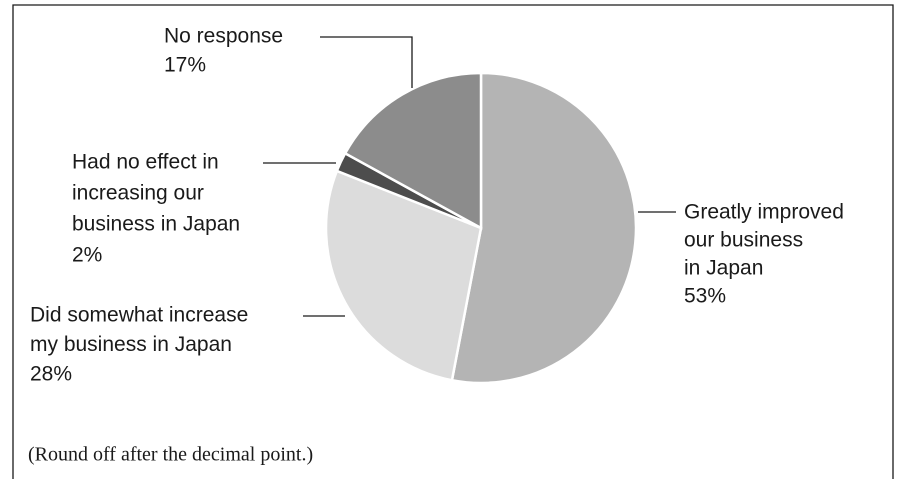  I want to click on slice-label: my business in Japan, so click(131, 344).